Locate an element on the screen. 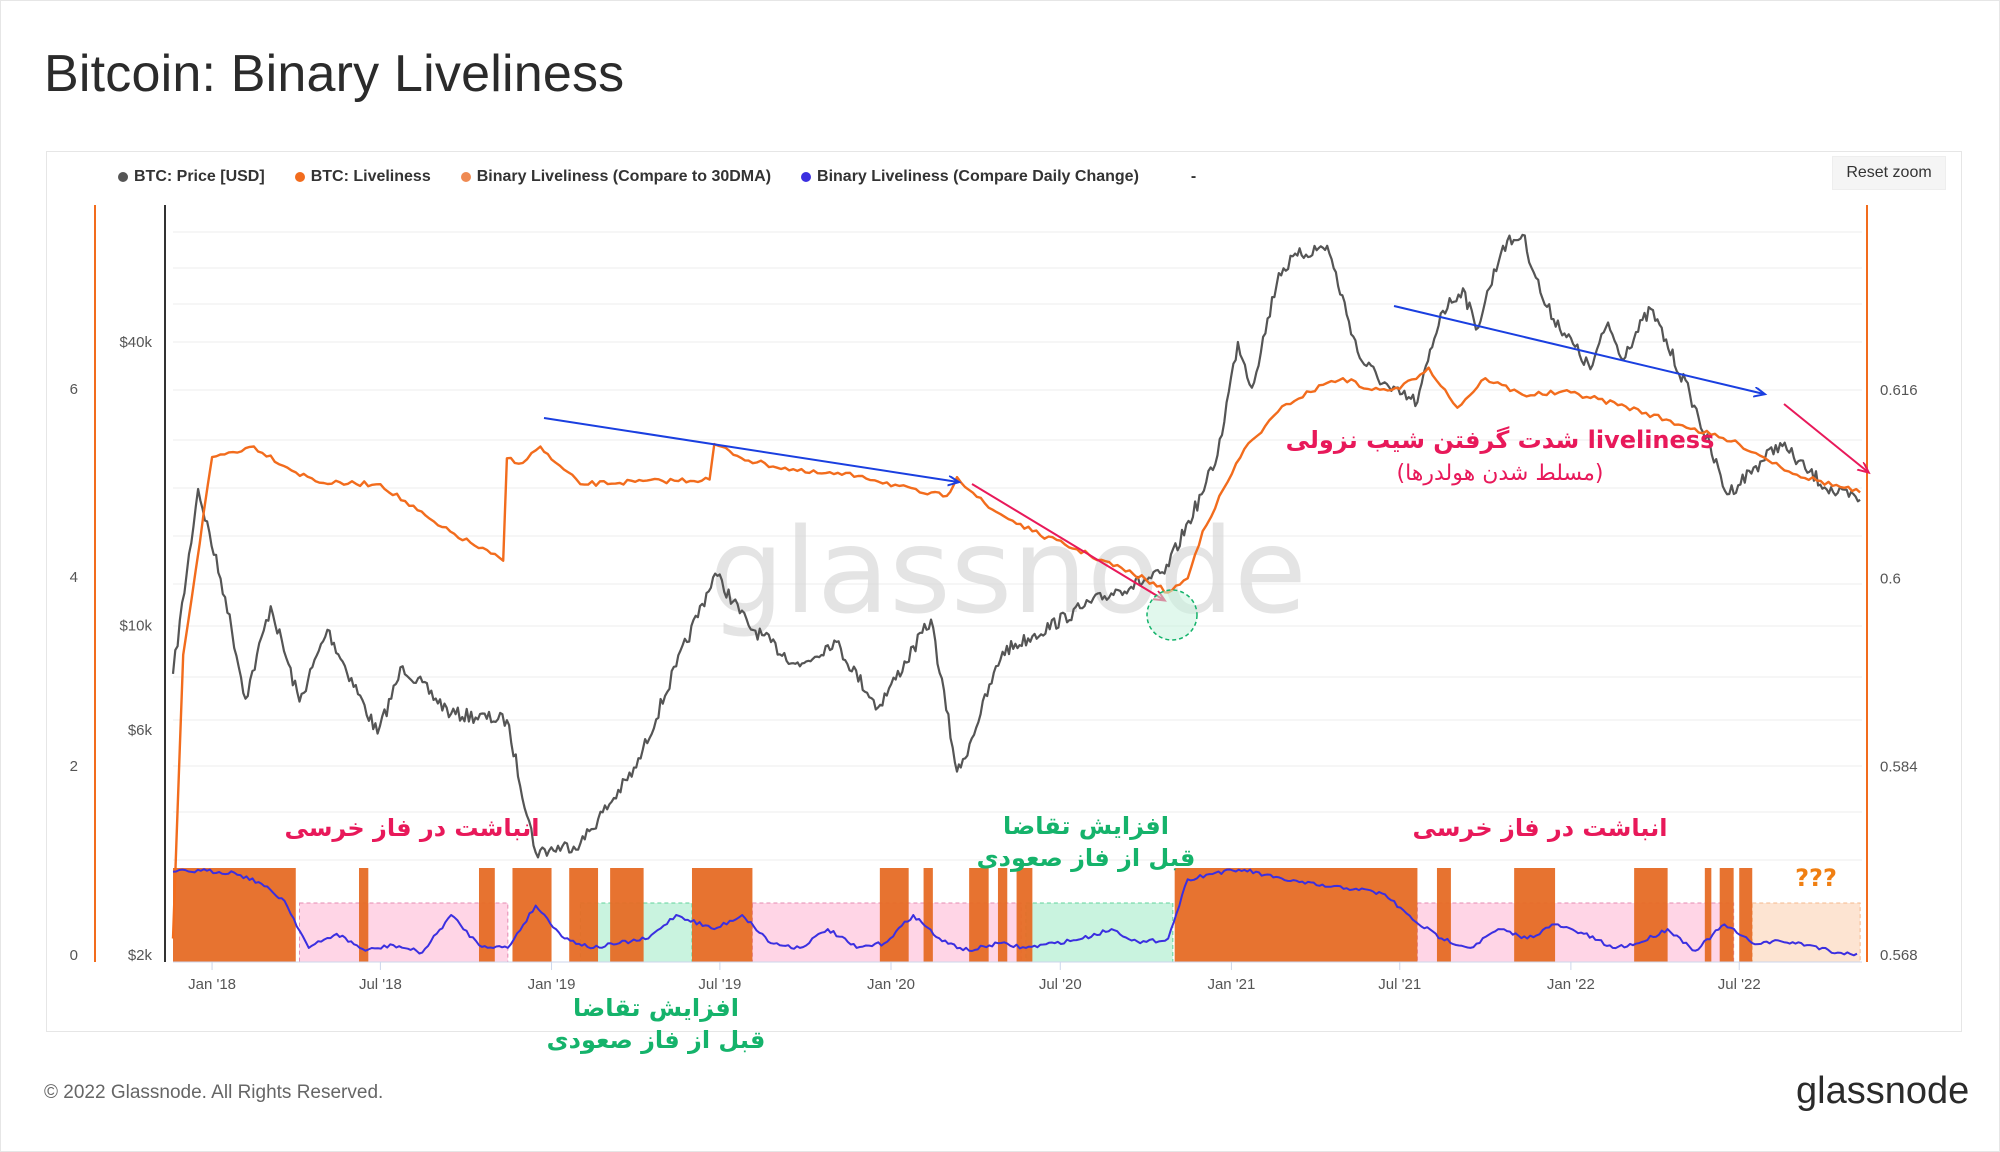  legend-item-liveliness: BTC: Liveliness is located at coordinates (362, 177).